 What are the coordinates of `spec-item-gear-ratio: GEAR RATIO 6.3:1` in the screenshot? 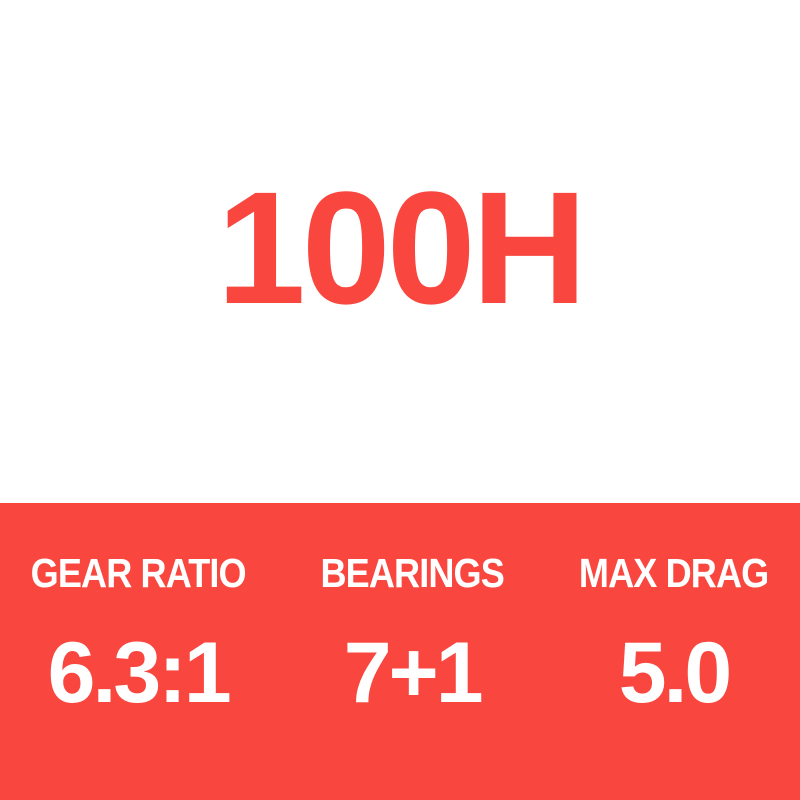 It's located at (138, 651).